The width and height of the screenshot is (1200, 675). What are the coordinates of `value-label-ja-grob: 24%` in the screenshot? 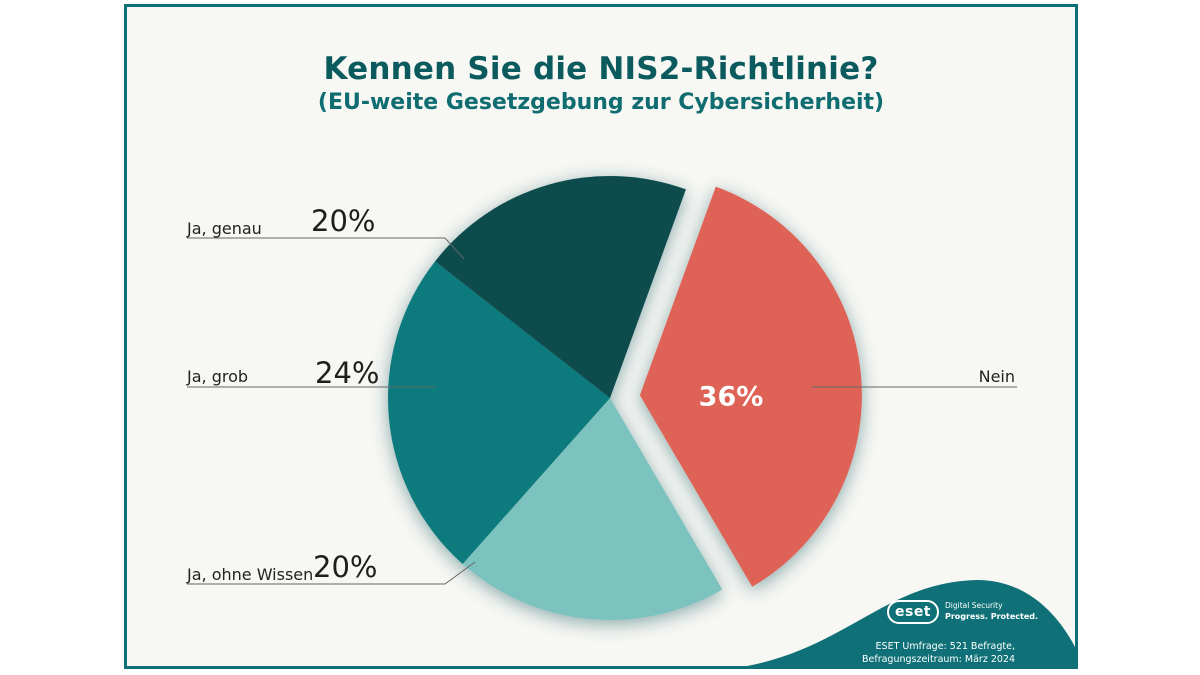 It's located at (347, 373).